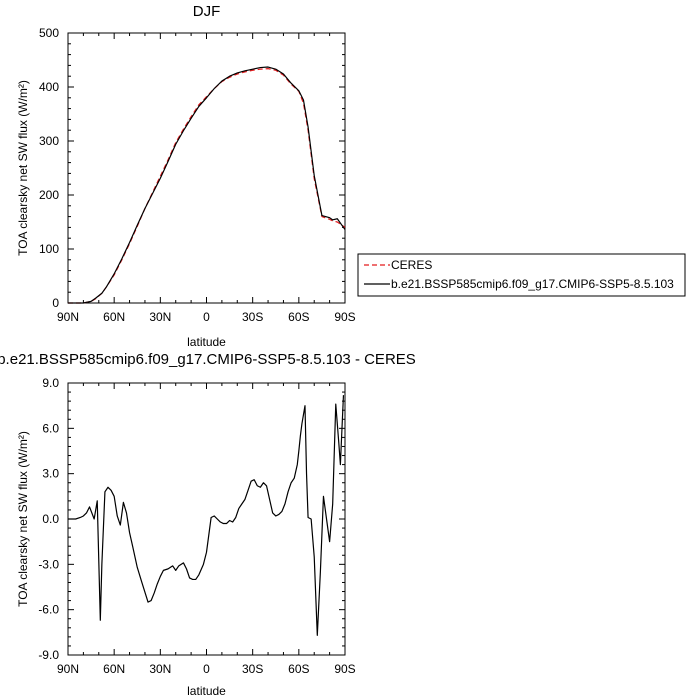 The width and height of the screenshot is (700, 700). I want to click on series-line-b-e21-bssp585cmip6-f09-g, so click(207, 185).